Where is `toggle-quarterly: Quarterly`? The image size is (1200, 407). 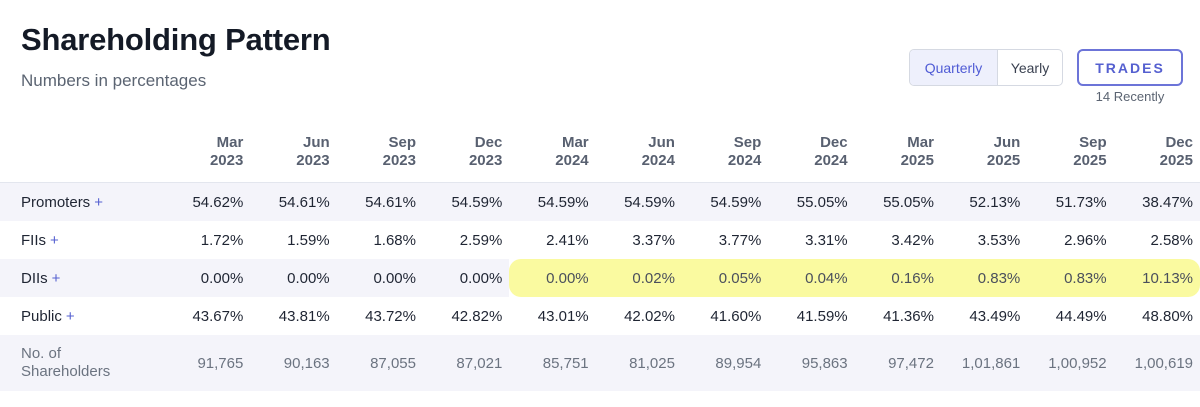
toggle-quarterly: Quarterly is located at coordinates (954, 67).